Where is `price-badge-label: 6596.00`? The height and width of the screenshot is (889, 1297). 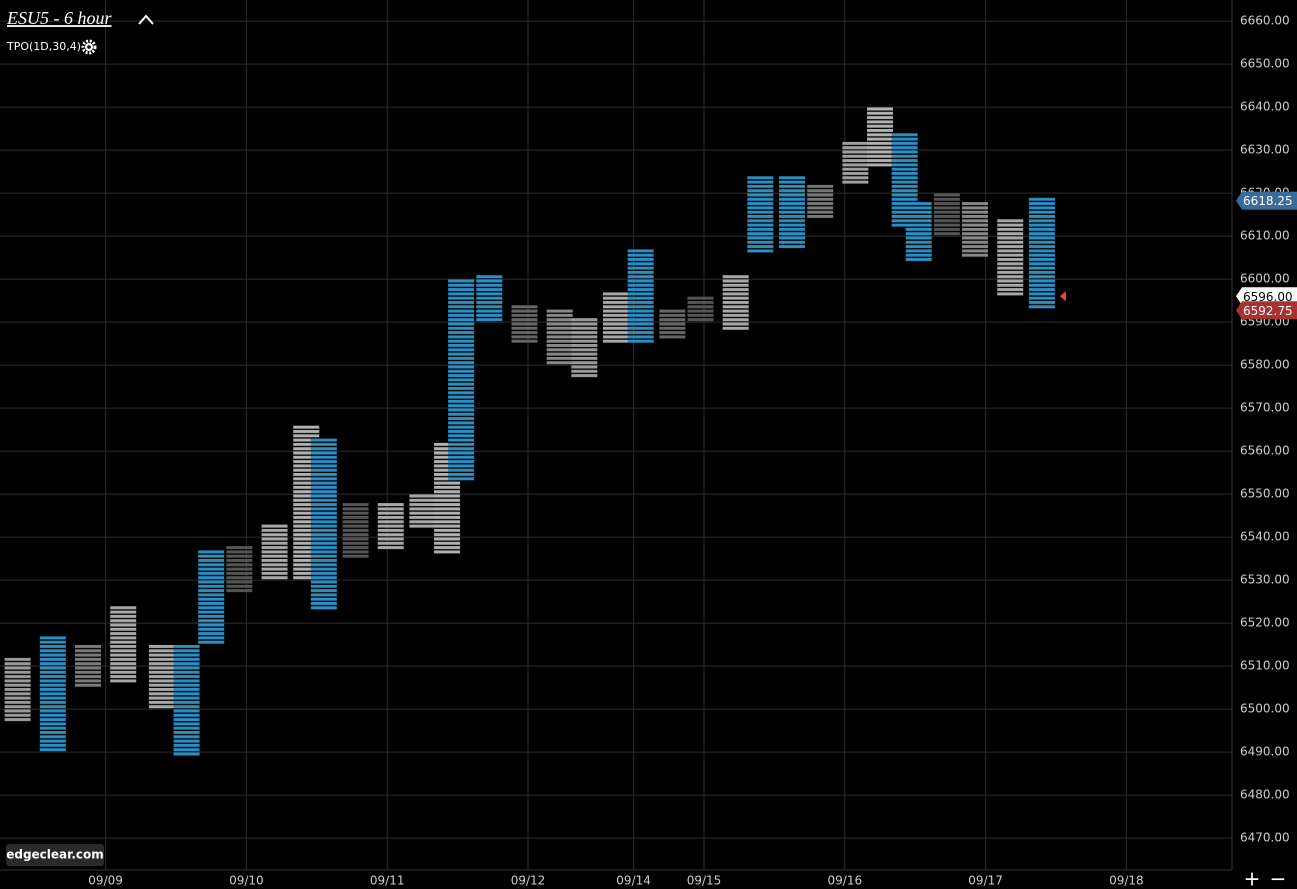 price-badge-label: 6596.00 is located at coordinates (1268, 297).